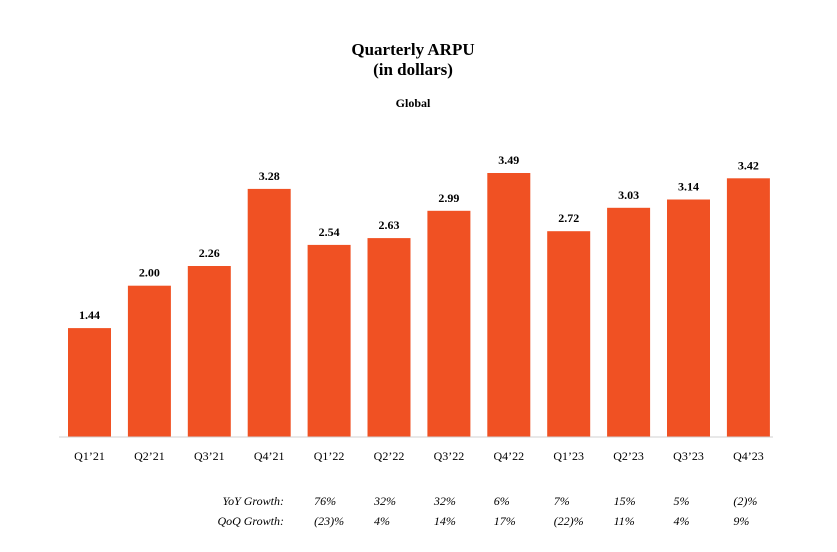  Describe the element at coordinates (508, 456) in the screenshot. I see `x-tick-label: Q4’22` at that location.